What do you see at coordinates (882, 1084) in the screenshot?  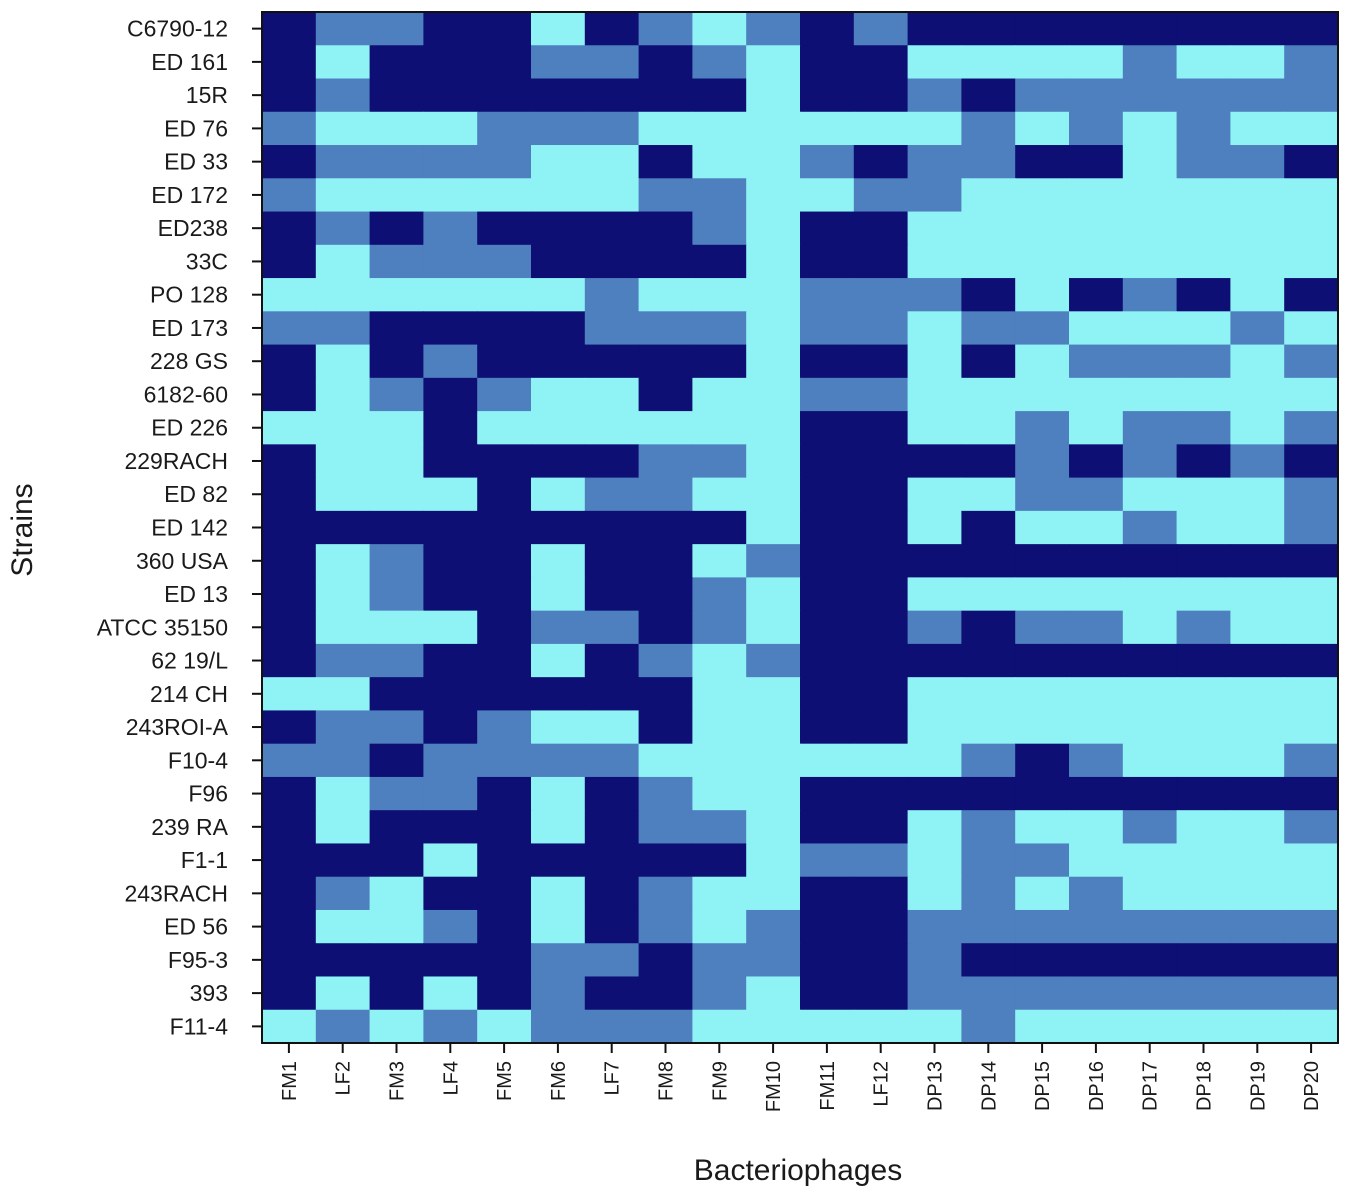 I see `x-tick-label: LF12` at bounding box center [882, 1084].